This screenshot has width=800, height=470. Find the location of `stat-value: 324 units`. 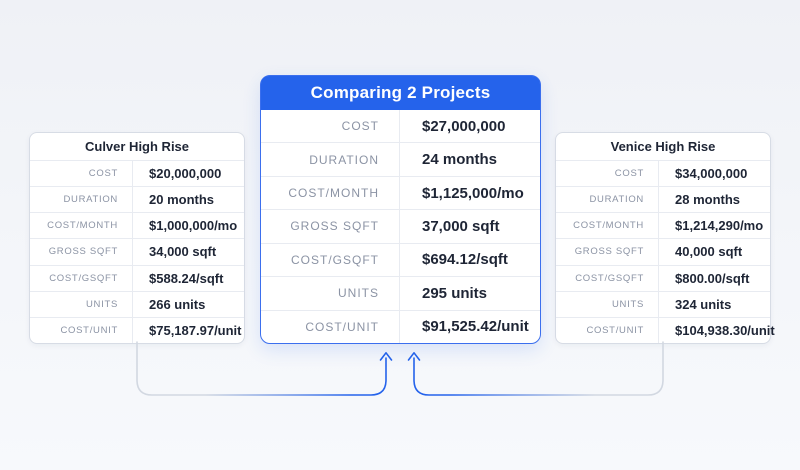

stat-value: 324 units is located at coordinates (703, 304).